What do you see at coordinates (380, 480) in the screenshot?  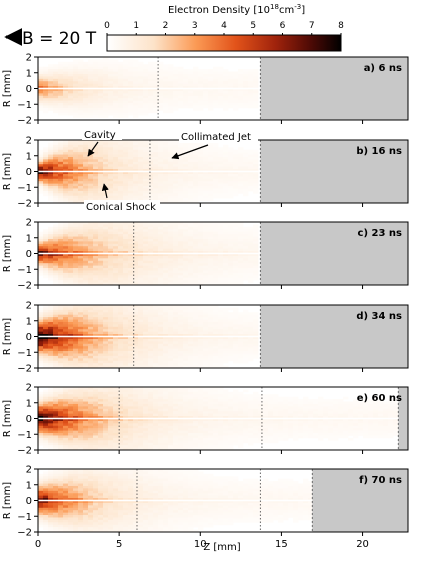 I see `panel-label: f) 70 ns` at bounding box center [380, 480].